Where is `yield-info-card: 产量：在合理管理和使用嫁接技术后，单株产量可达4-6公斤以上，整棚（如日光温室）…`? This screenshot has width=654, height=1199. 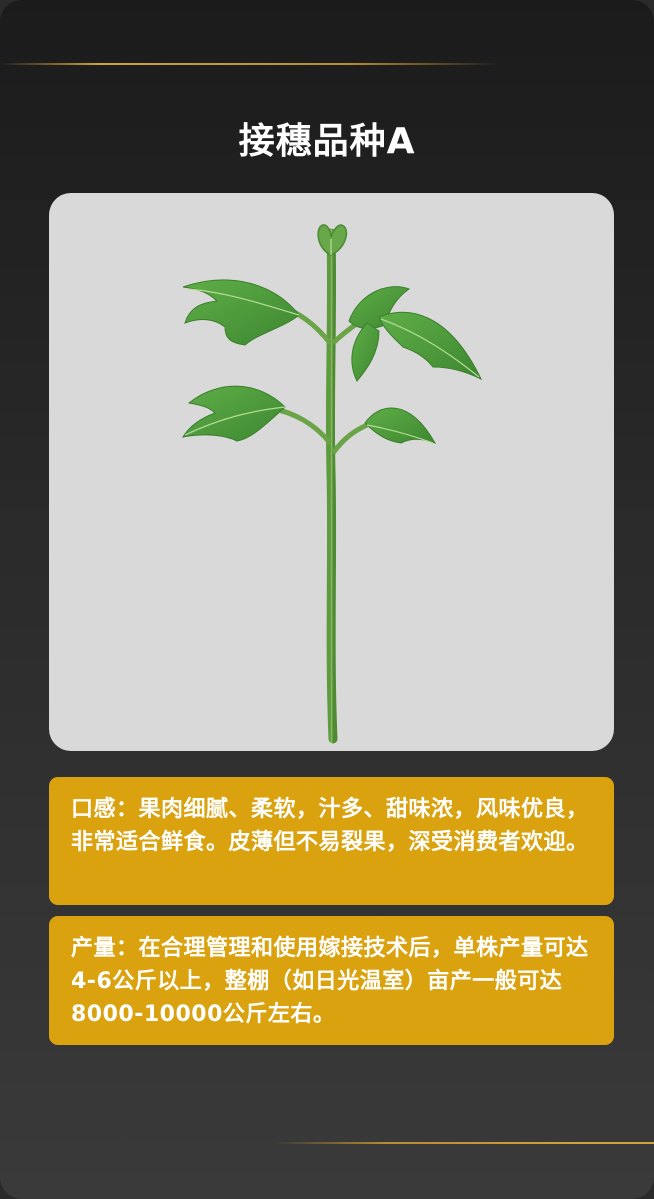 yield-info-card: 产量：在合理管理和使用嫁接技术后，单株产量可达4-6公斤以上，整棚（如日光温室）… is located at coordinates (331, 980).